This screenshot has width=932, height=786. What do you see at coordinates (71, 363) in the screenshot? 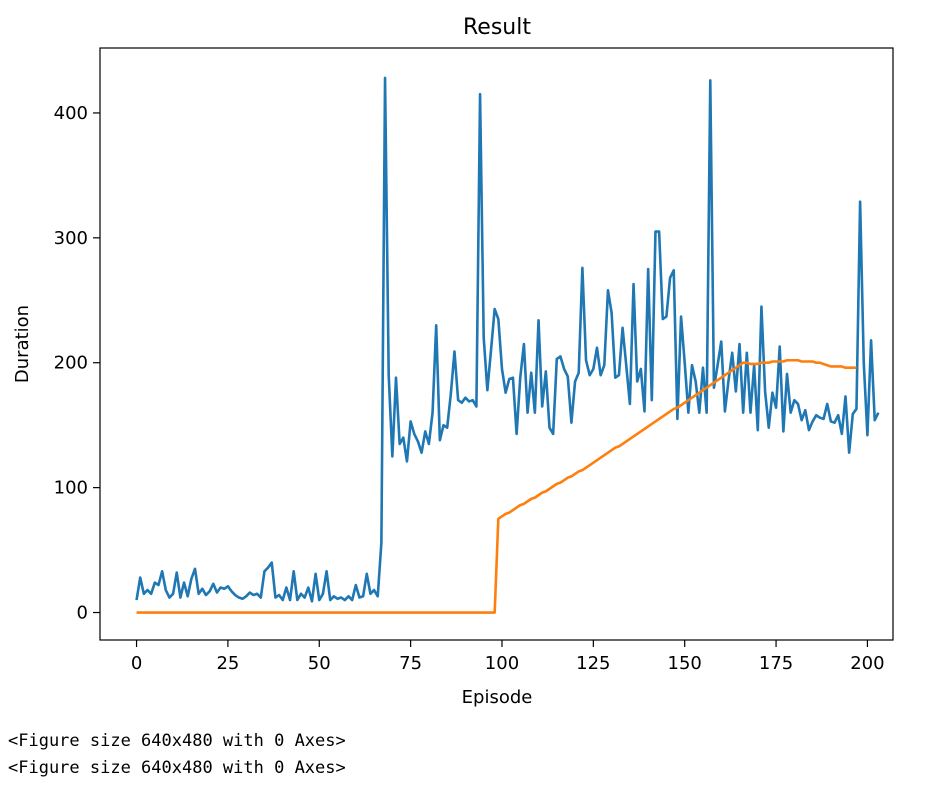
I see `y-tick-label: 200` at bounding box center [71, 363].